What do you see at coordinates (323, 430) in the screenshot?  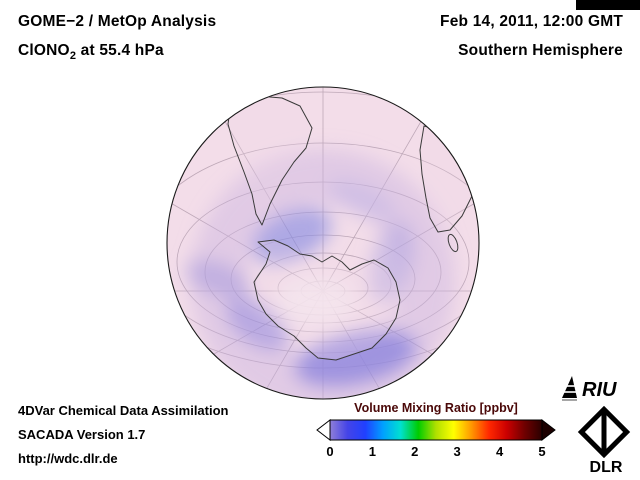 I see `colorbar-underflow-arrow` at bounding box center [323, 430].